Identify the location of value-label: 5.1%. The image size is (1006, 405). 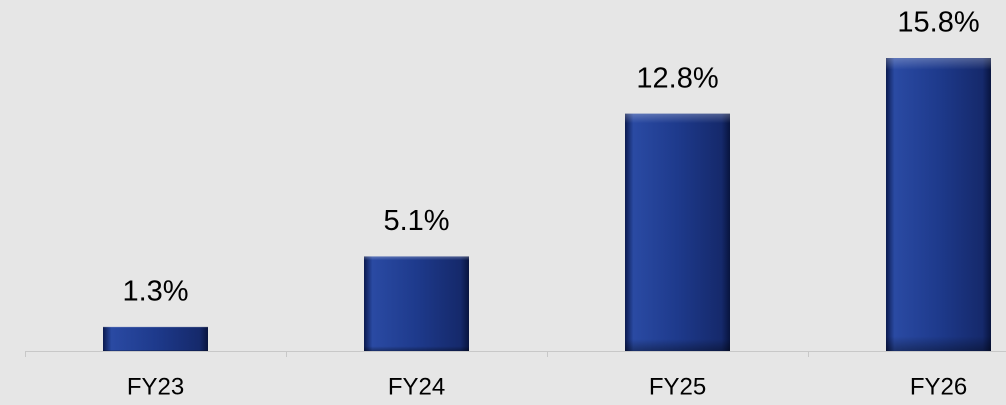
(416, 221).